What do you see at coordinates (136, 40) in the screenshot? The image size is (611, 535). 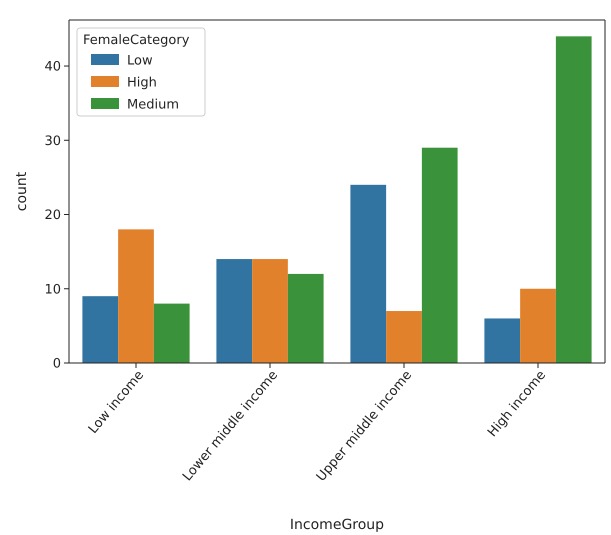 I see `legend-title: FemaleCategory` at bounding box center [136, 40].